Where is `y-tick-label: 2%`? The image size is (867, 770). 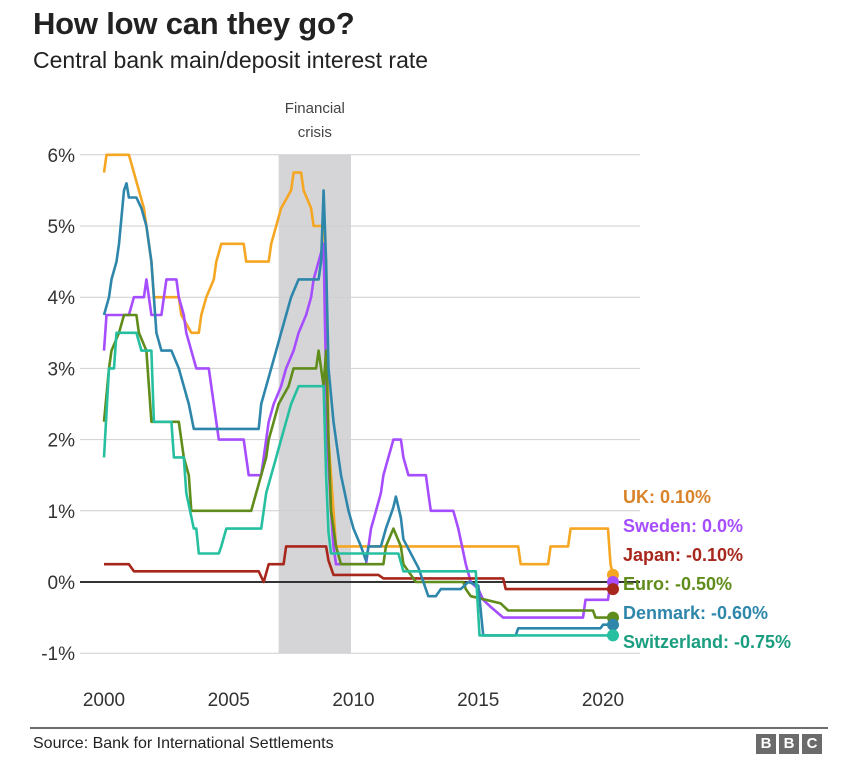 y-tick-label: 2% is located at coordinates (62, 441).